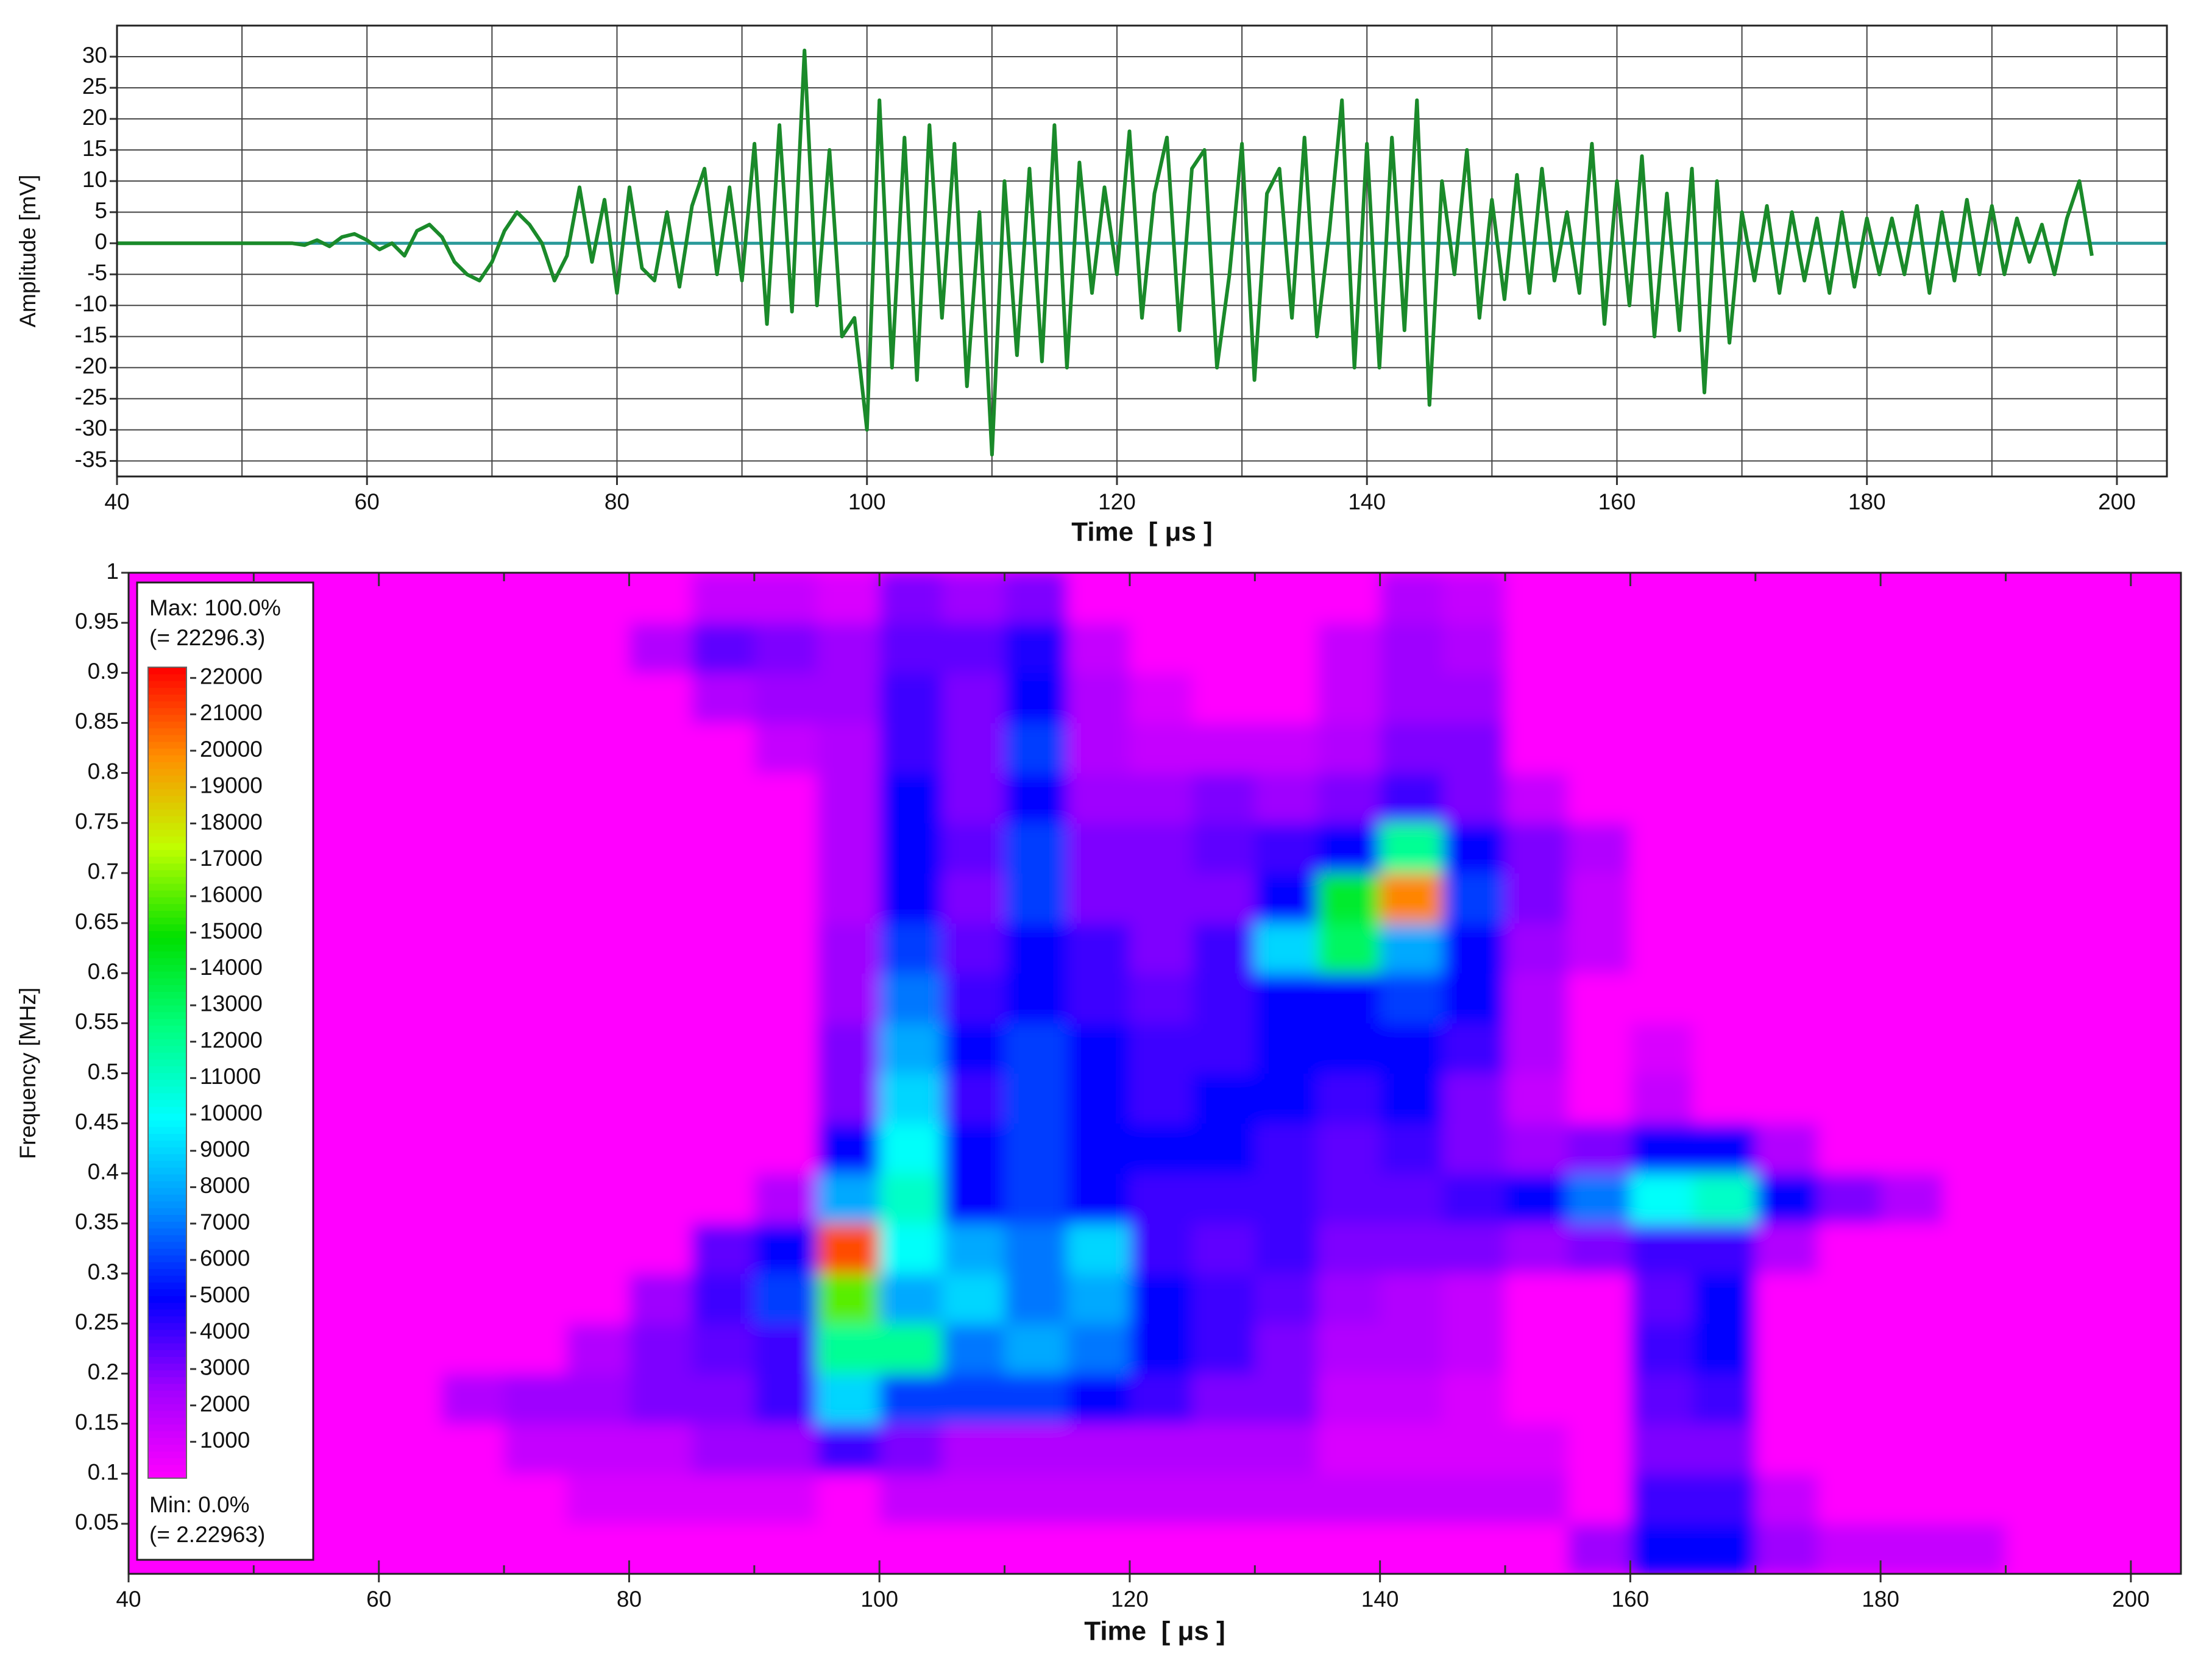 The image size is (2212, 1664). Describe the element at coordinates (103, 871) in the screenshot. I see `y-tick-label: 0.7` at that location.